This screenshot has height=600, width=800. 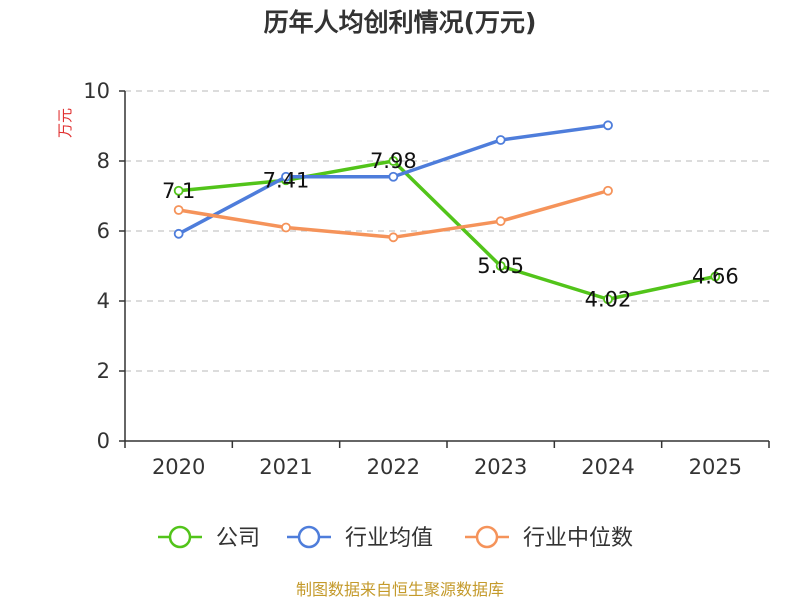 I want to click on x-tick-label: 2021, so click(x=285, y=467).